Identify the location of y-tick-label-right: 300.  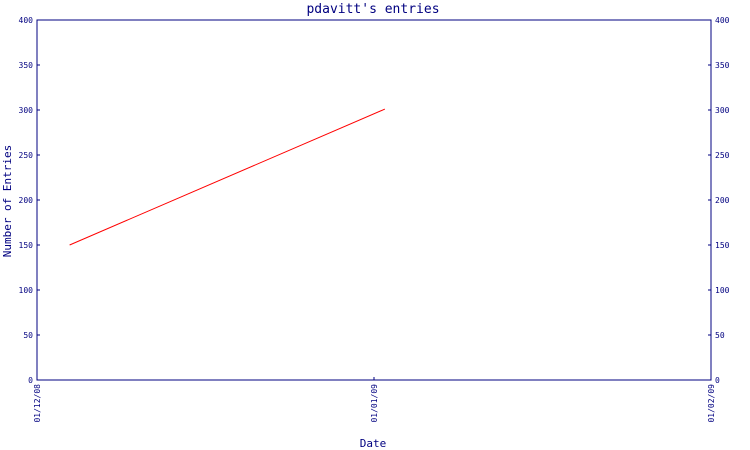
(722, 110).